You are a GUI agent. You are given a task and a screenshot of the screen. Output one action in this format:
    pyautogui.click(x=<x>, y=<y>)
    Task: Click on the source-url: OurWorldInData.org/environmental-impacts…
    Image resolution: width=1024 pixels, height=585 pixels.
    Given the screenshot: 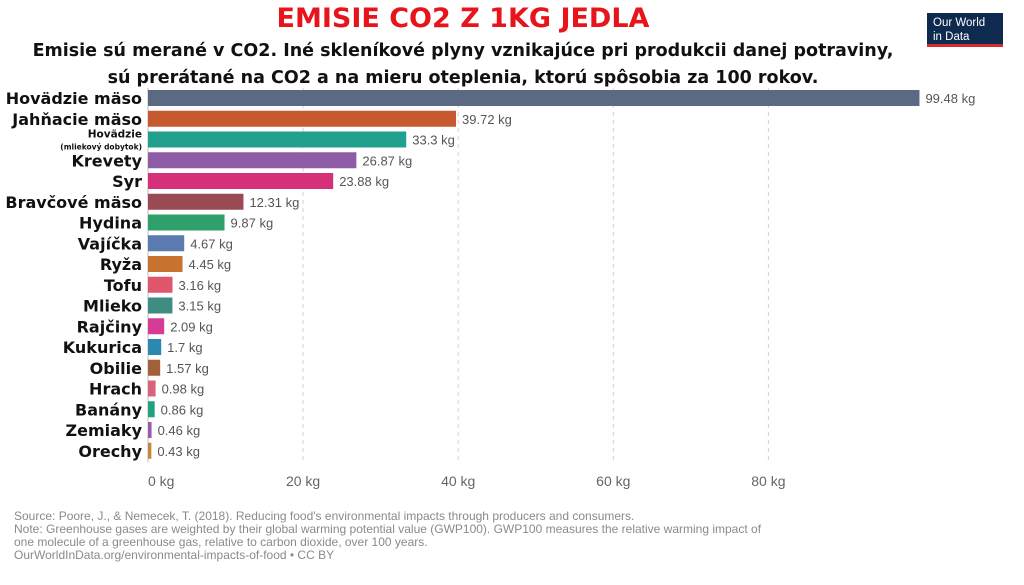 What is the action you would take?
    pyautogui.click(x=174, y=555)
    